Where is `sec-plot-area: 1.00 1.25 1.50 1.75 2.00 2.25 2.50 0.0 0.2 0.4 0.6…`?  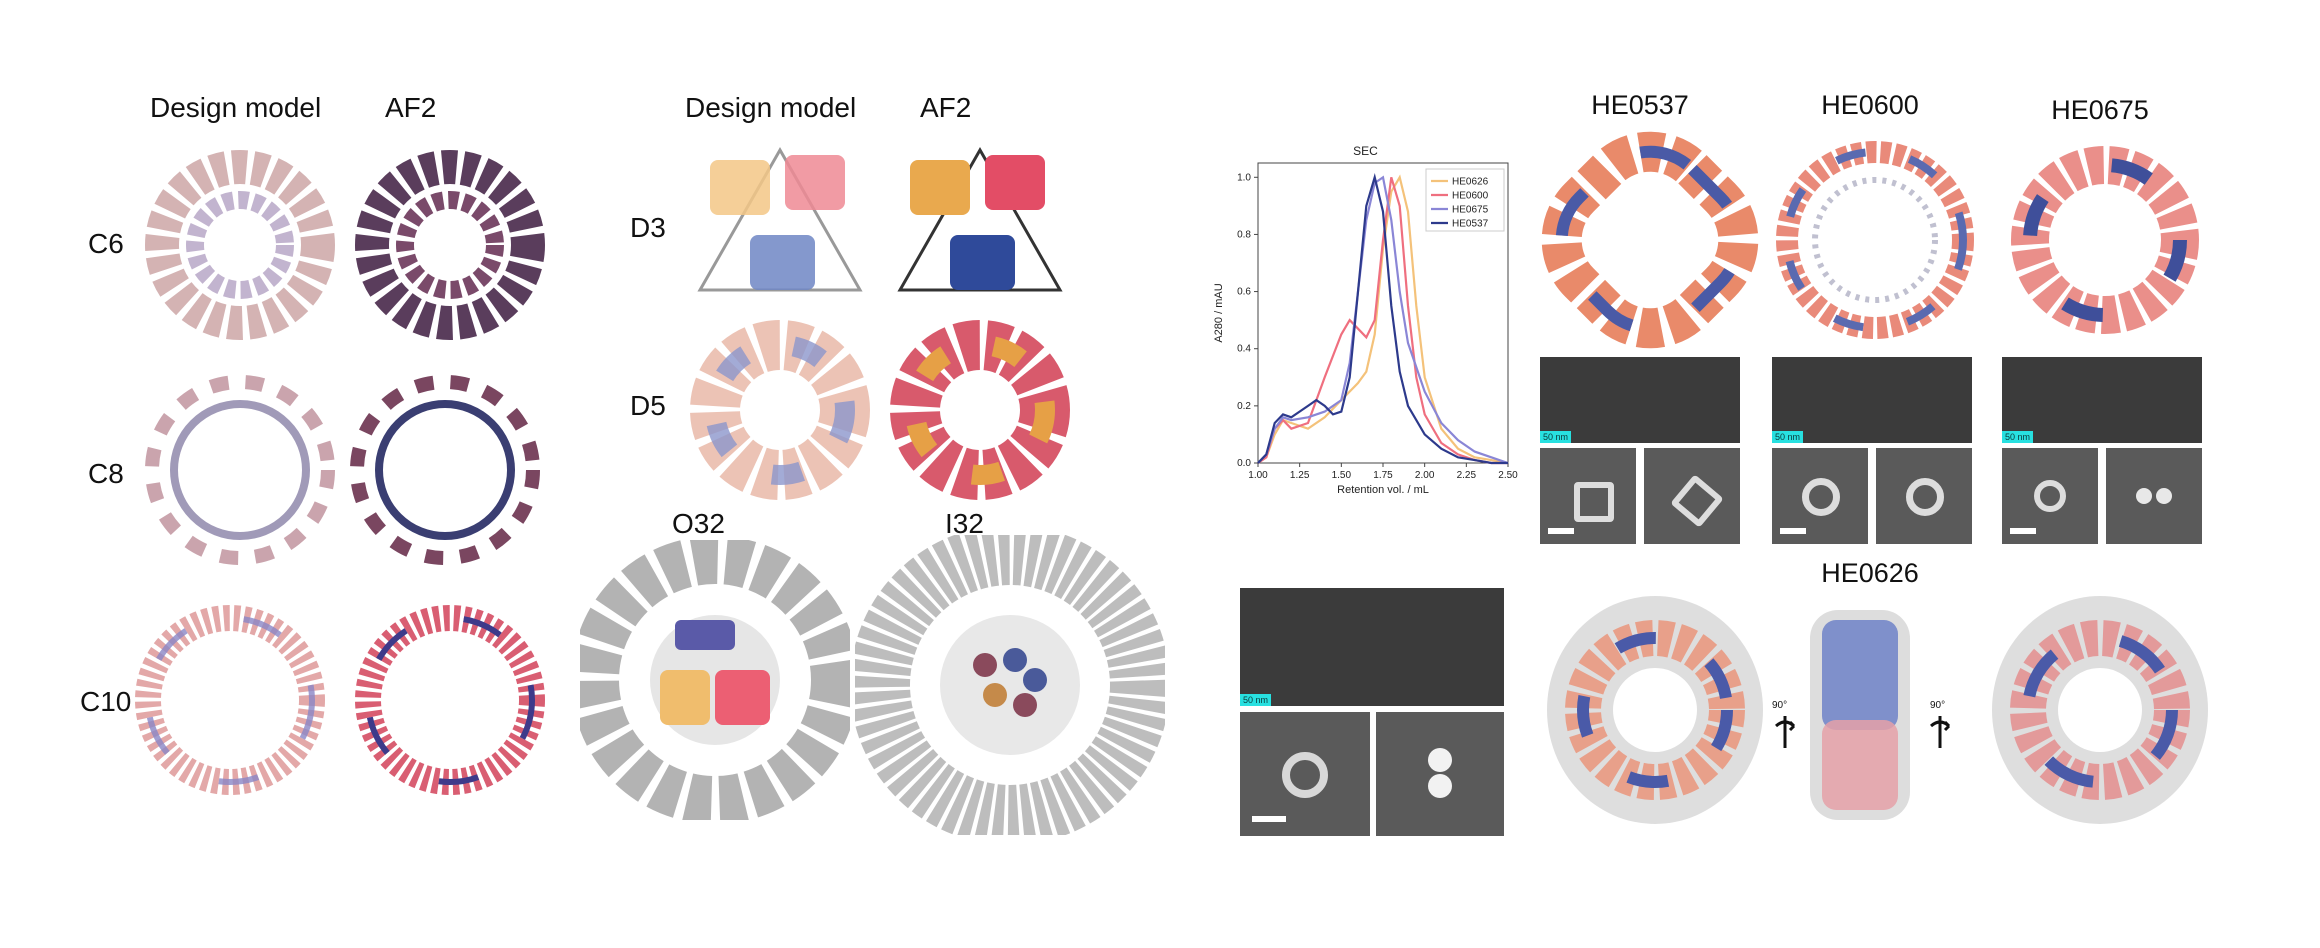 sec-plot-area: 1.00 1.25 1.50 1.75 2.00 2.25 2.50 0.0 0.2 0.4 0.6… is located at coordinates (1377, 321).